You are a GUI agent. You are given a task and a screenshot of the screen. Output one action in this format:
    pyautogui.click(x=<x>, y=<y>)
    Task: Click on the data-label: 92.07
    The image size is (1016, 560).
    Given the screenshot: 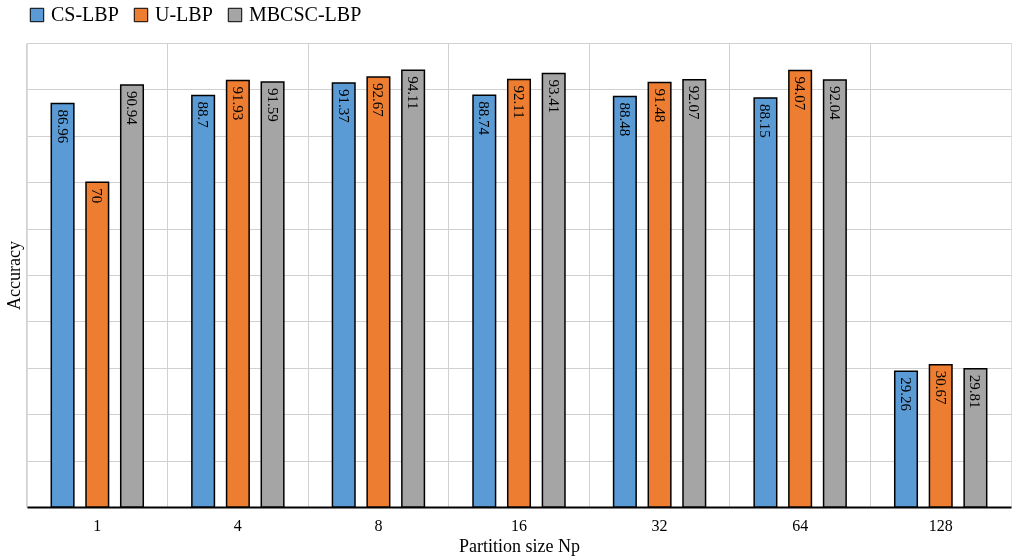 What is the action you would take?
    pyautogui.click(x=694, y=103)
    